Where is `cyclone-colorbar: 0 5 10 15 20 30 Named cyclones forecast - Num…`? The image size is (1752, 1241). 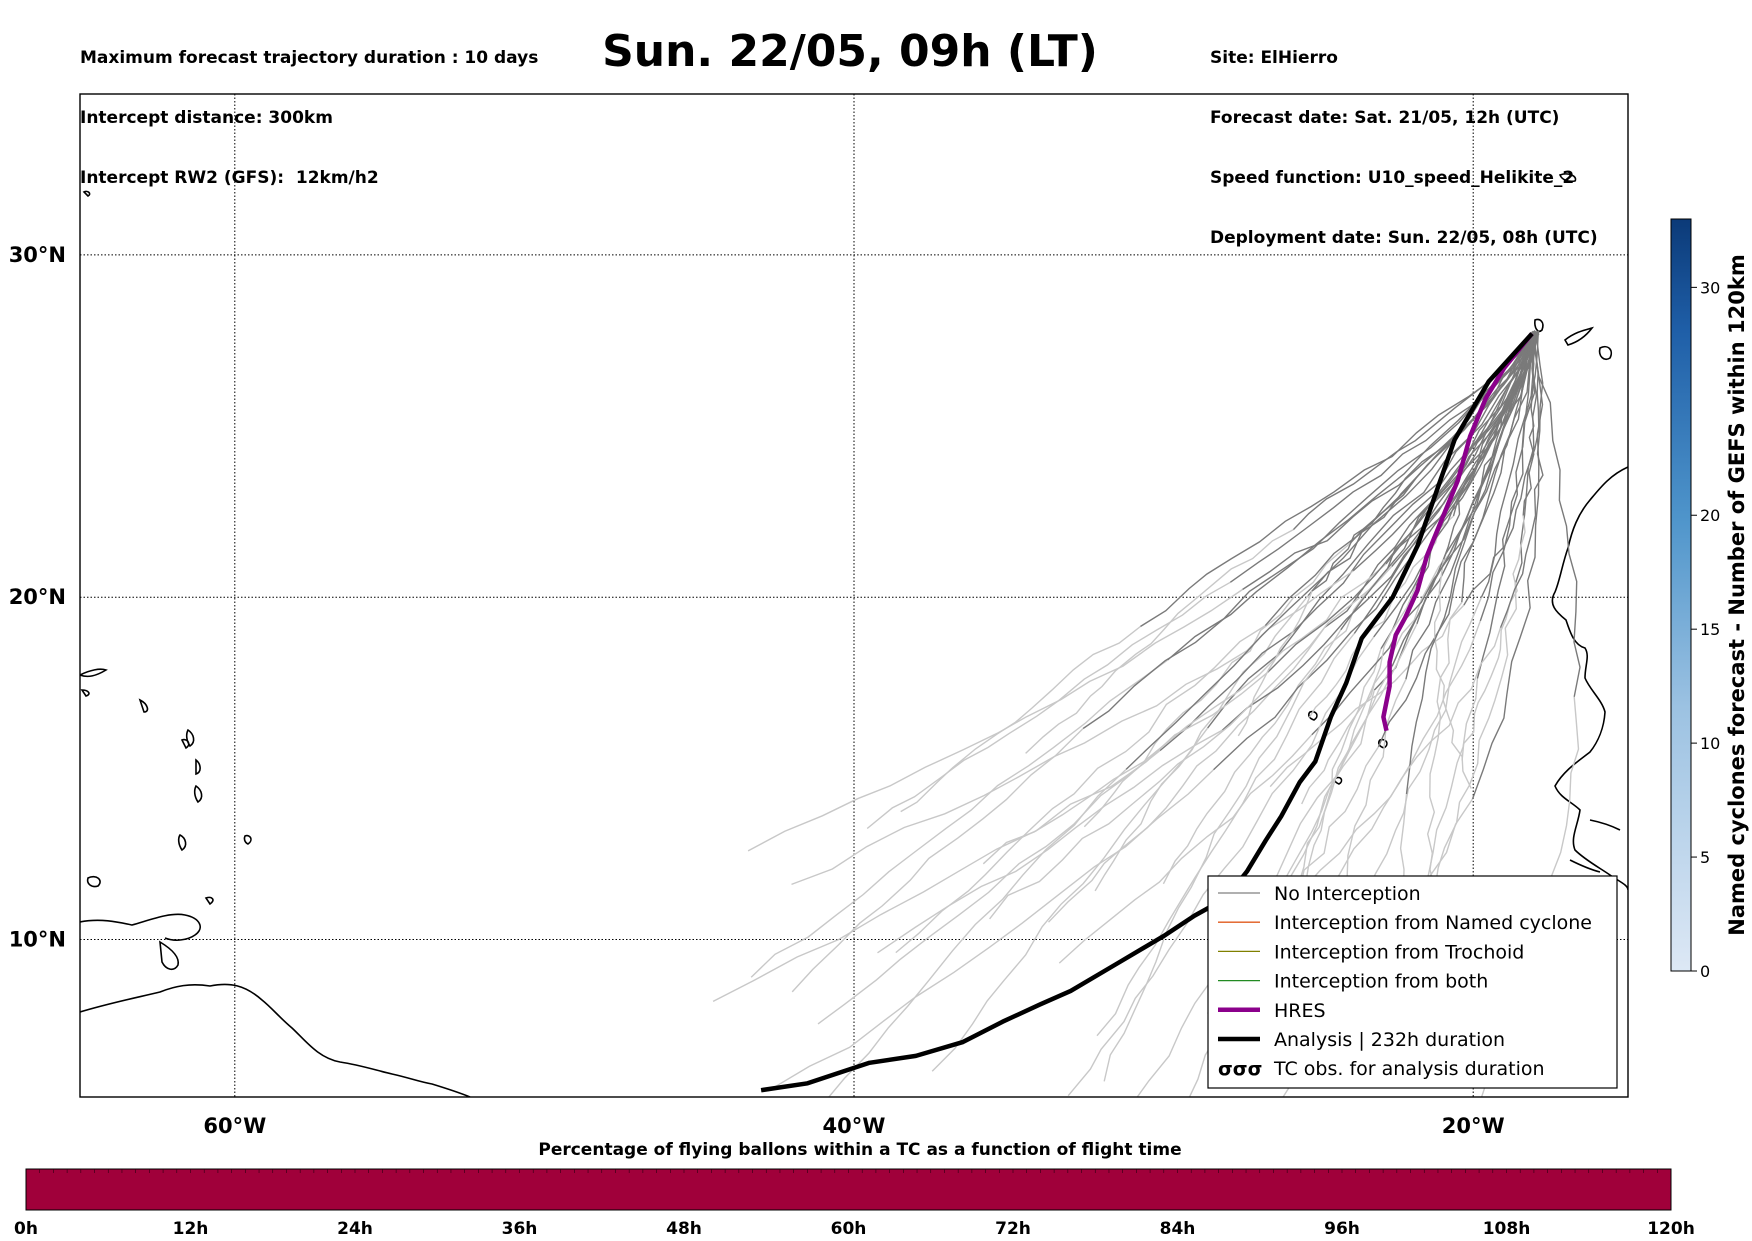 cyclone-colorbar: 0 5 10 15 20 30 Named cyclones forecast - Num… is located at coordinates (1709, 599).